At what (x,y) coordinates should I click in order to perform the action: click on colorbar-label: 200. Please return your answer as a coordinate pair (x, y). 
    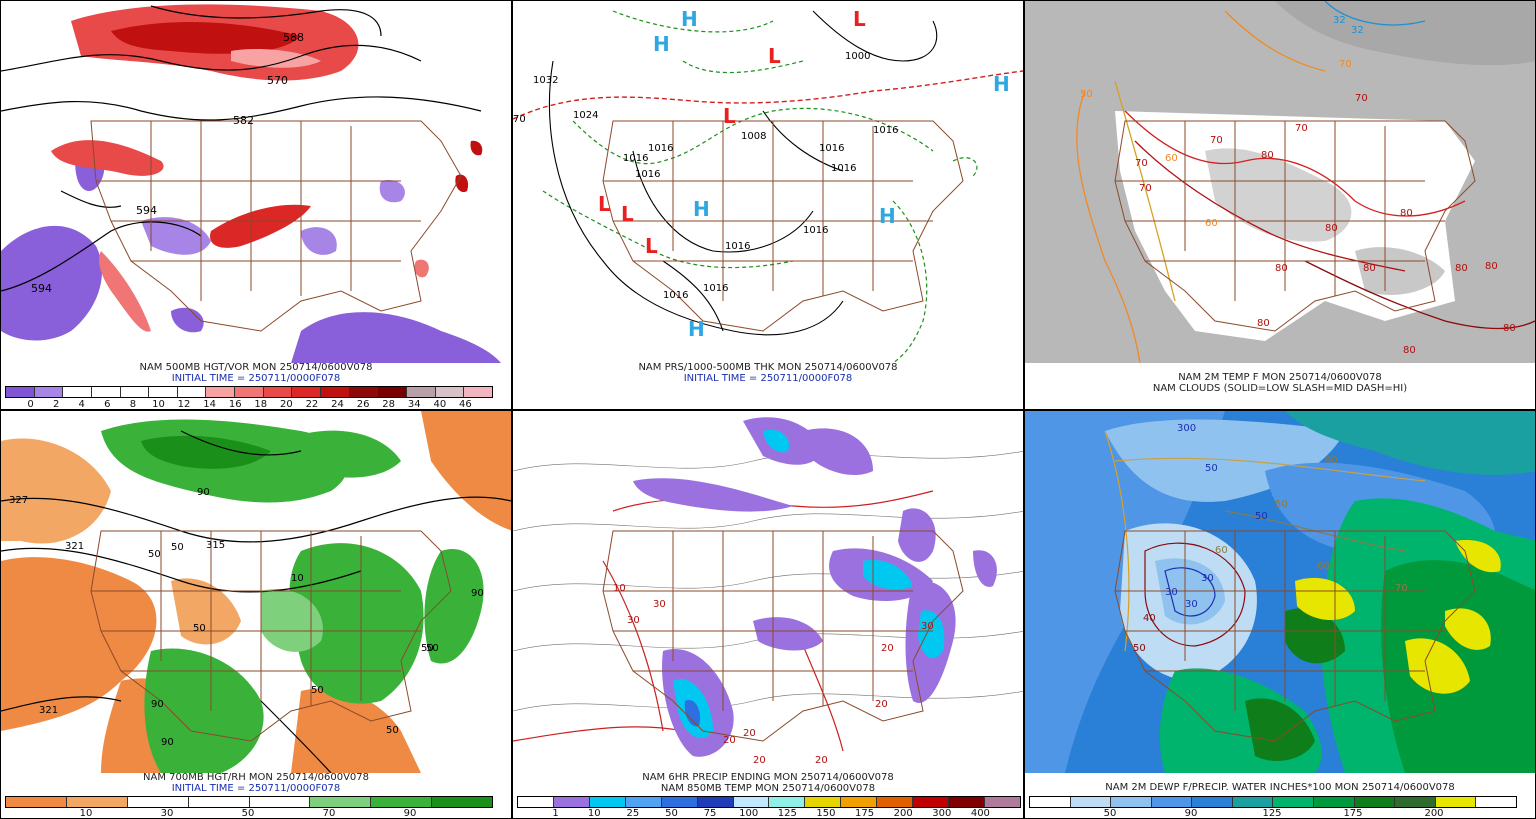
    Looking at the image, I should click on (903, 813).